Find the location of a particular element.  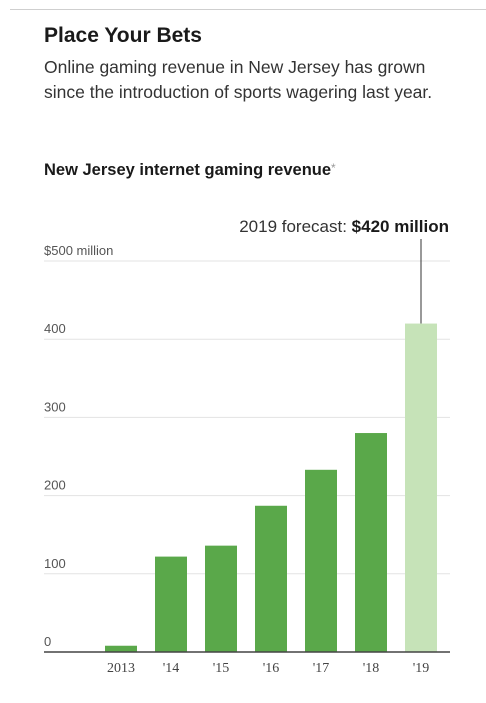

x-tick-label-15: '15 is located at coordinates (221, 668).